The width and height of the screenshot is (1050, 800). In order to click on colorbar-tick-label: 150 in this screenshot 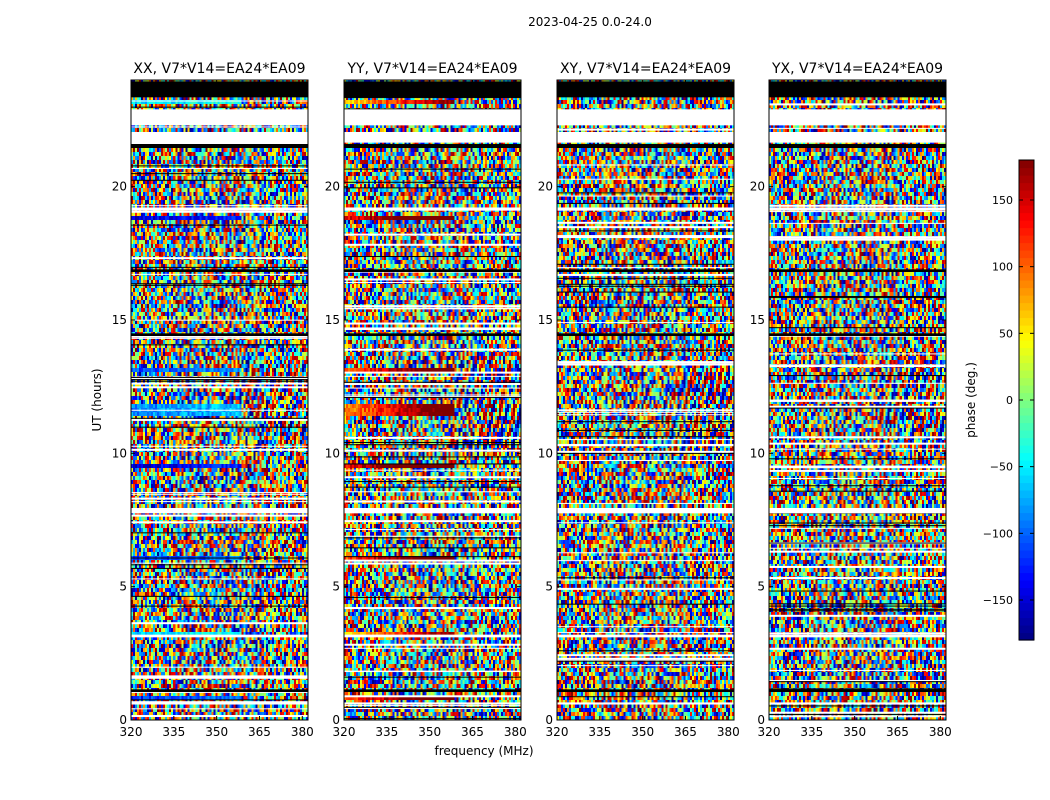, I will do `click(1002, 200)`.